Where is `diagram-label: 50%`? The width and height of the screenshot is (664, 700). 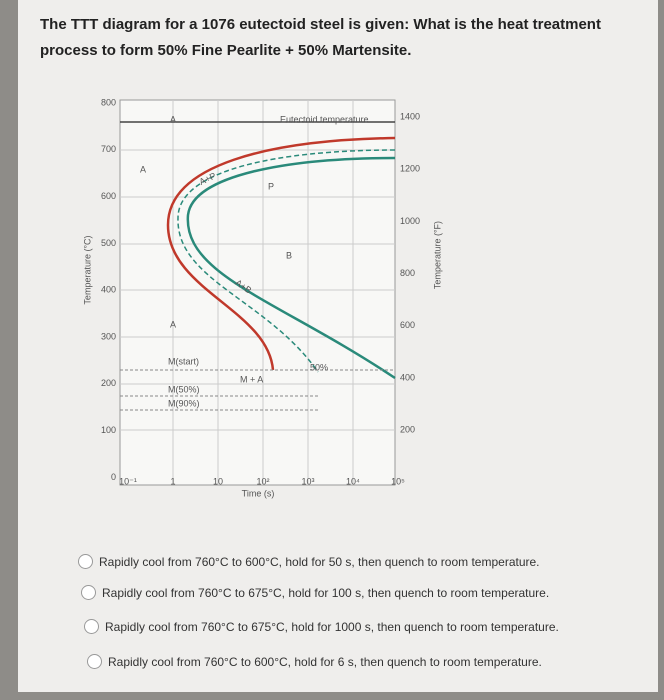 diagram-label: 50% is located at coordinates (319, 367).